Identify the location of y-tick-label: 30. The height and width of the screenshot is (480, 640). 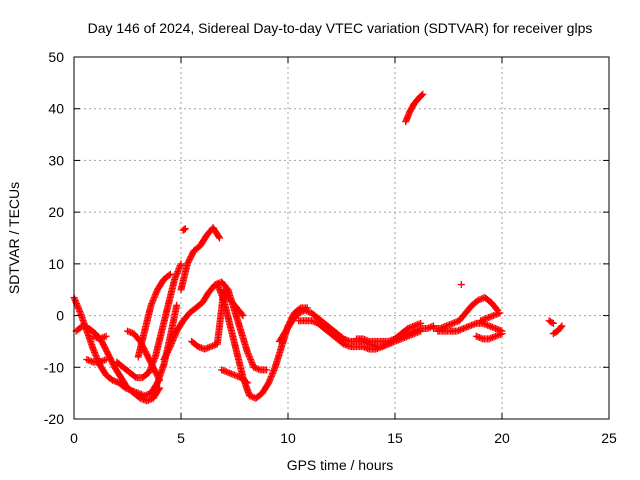
(56, 160).